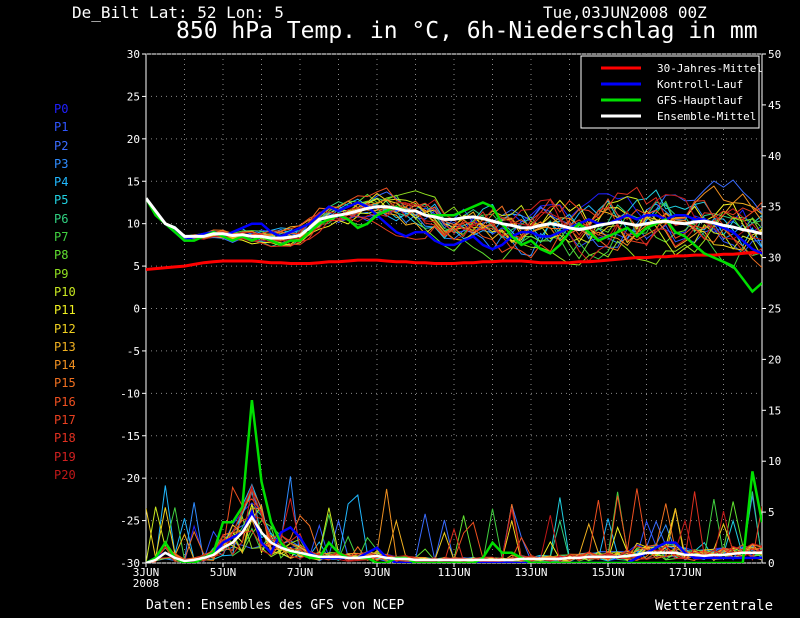 This screenshot has height=618, width=800. I want to click on member-label-p15: P15, so click(65, 383).